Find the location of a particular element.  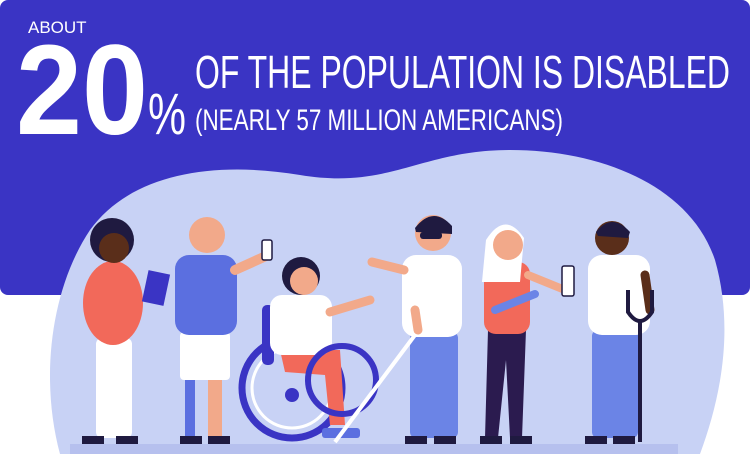

big-number: 20 is located at coordinates (82, 90).